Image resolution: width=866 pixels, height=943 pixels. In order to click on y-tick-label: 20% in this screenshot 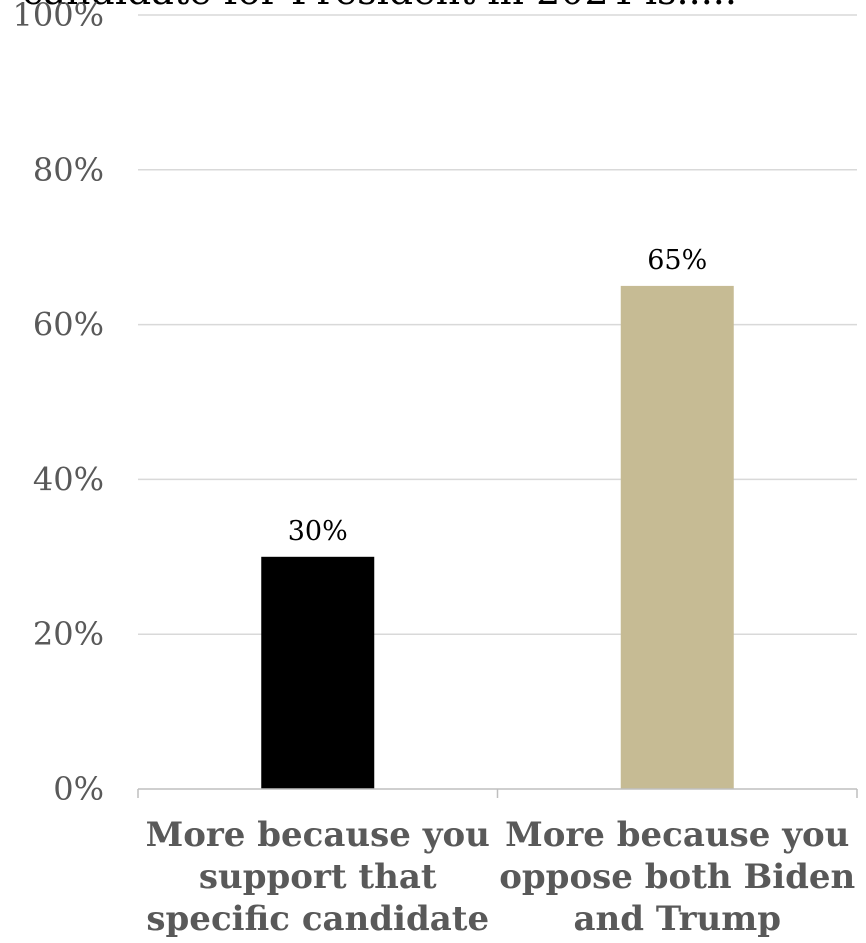, I will do `click(68, 634)`.